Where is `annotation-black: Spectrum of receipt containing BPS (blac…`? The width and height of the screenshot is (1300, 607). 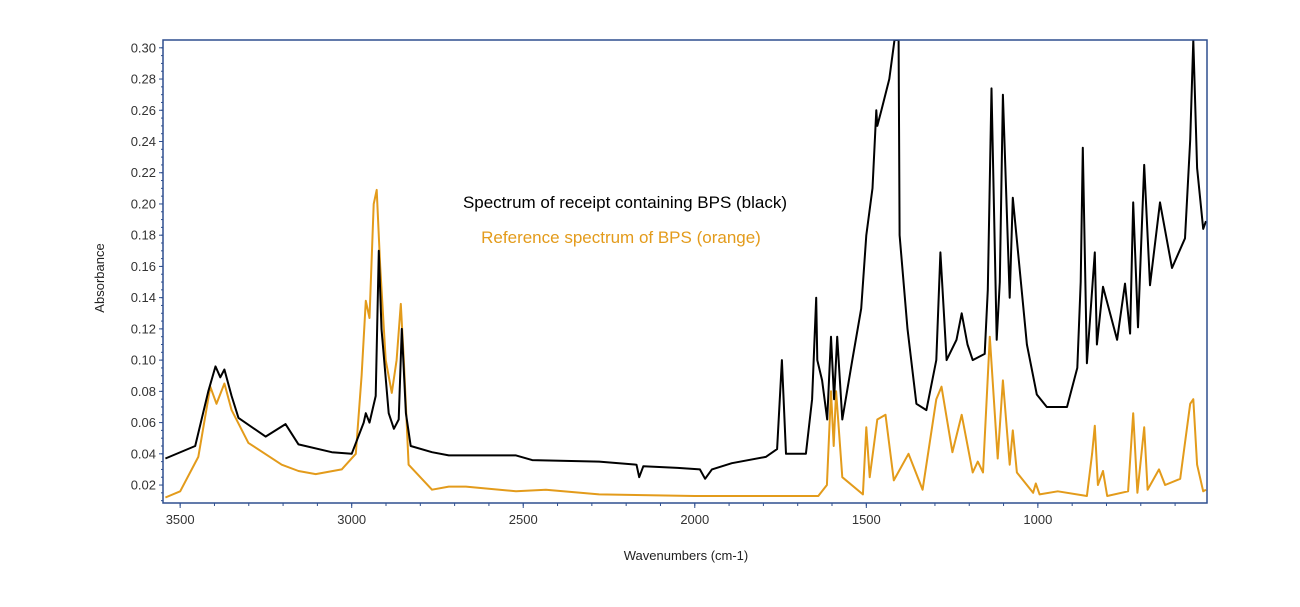 annotation-black: Spectrum of receipt containing BPS (blac… is located at coordinates (625, 202).